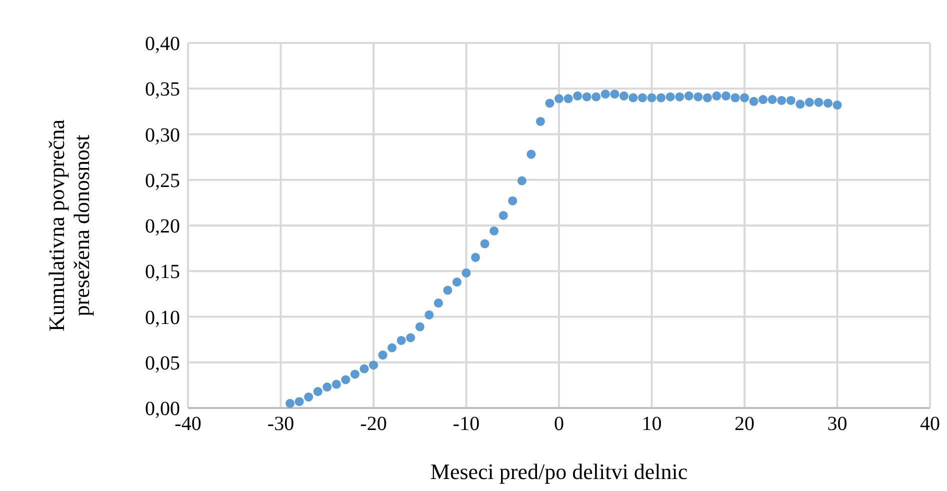  I want to click on x-tick-label: 0, so click(559, 424).